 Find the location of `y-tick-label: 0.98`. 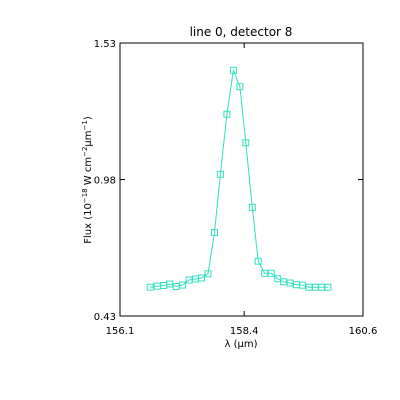

y-tick-label: 0.98 is located at coordinates (105, 181).